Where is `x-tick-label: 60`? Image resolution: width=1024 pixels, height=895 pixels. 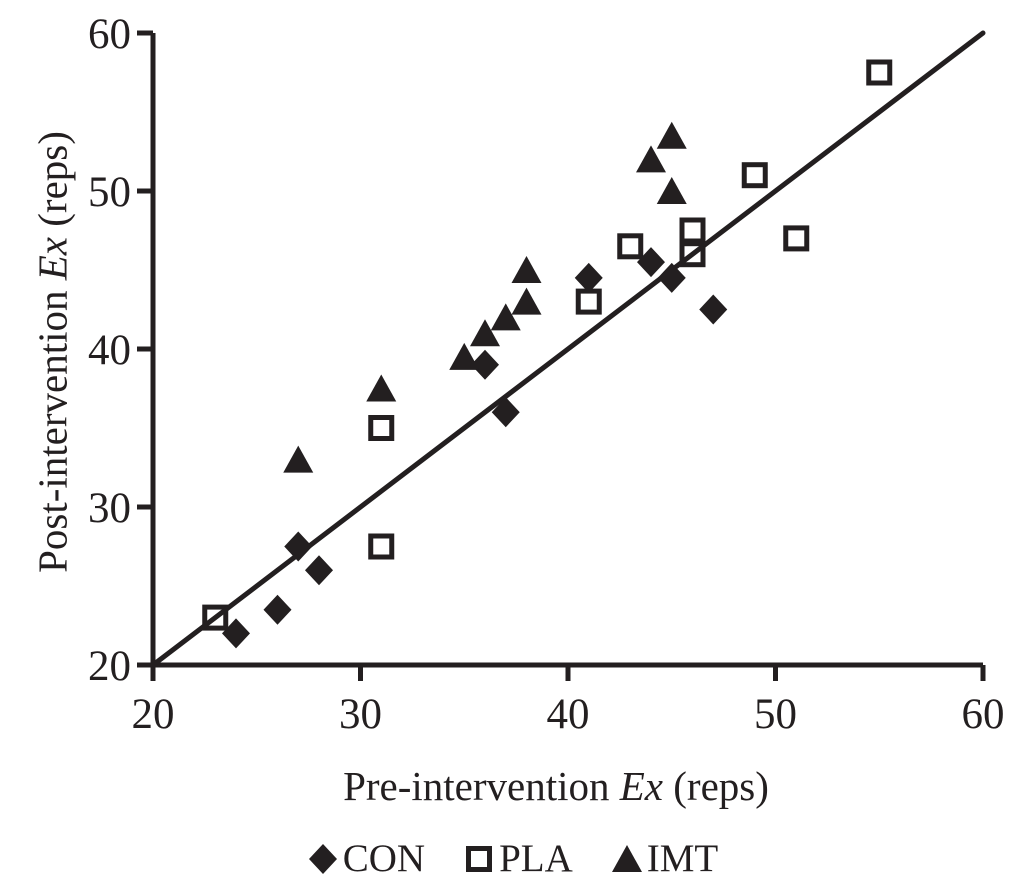
x-tick-label: 60 is located at coordinates (983, 714).